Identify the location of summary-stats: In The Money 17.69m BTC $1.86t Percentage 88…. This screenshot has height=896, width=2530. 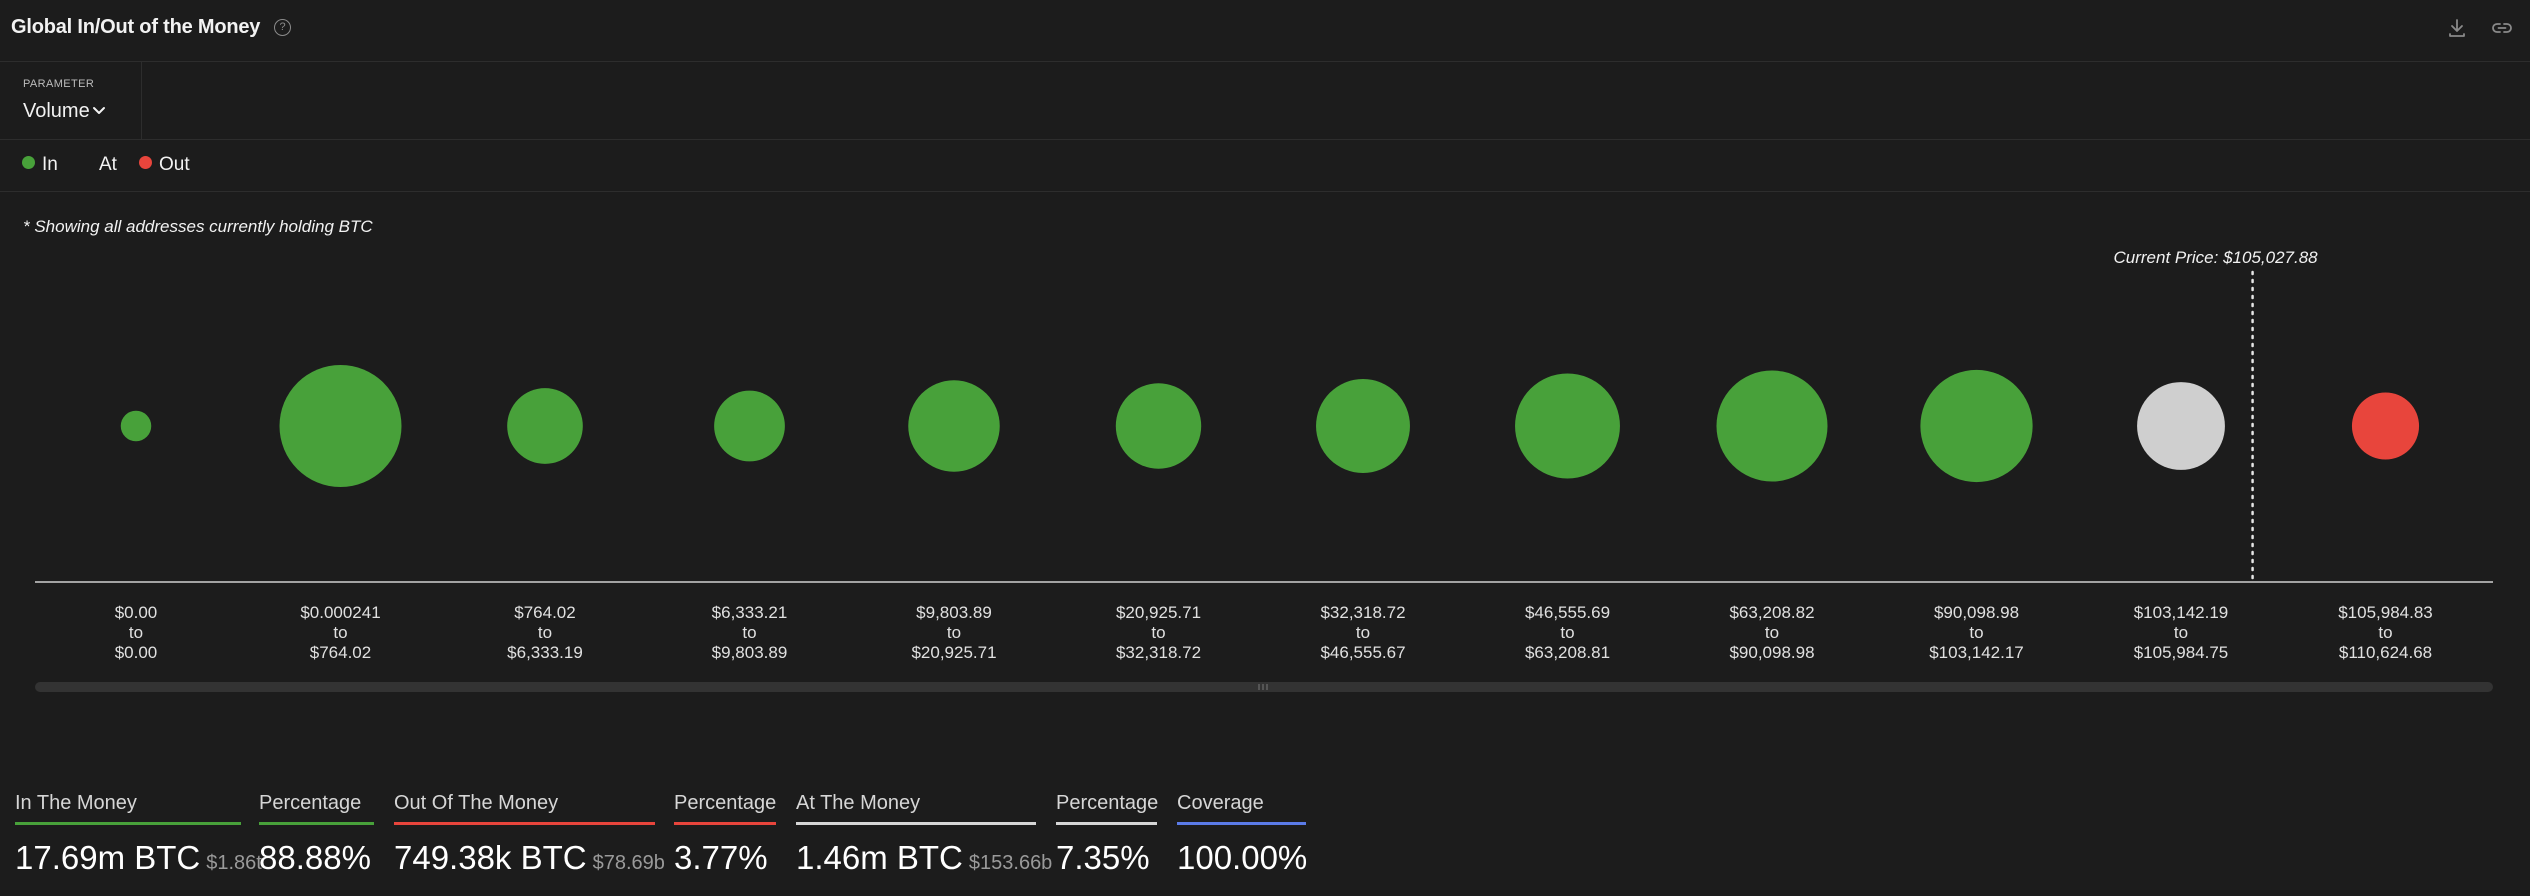
(1265, 843).